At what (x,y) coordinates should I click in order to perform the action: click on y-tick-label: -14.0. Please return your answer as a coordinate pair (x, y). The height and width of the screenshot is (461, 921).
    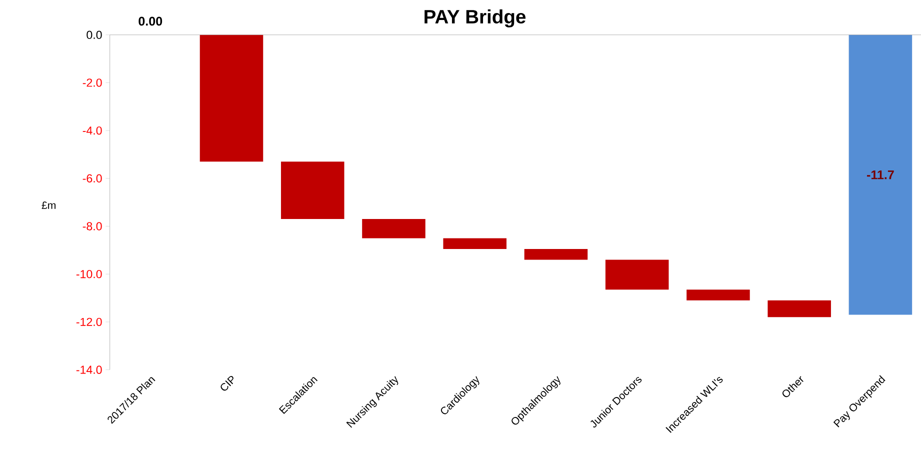
    Looking at the image, I should click on (89, 370).